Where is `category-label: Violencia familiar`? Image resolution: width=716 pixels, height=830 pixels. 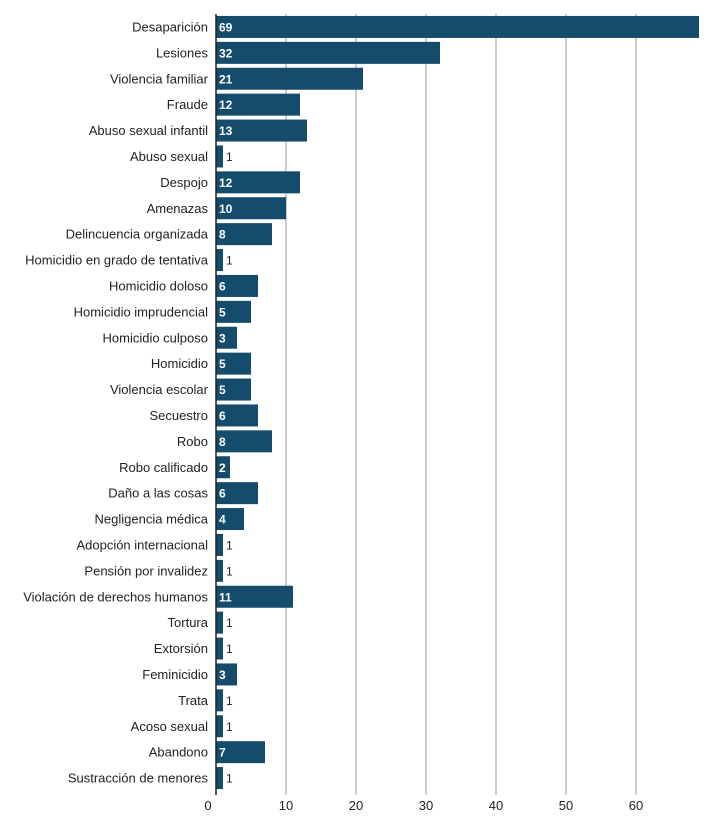 category-label: Violencia familiar is located at coordinates (159, 78).